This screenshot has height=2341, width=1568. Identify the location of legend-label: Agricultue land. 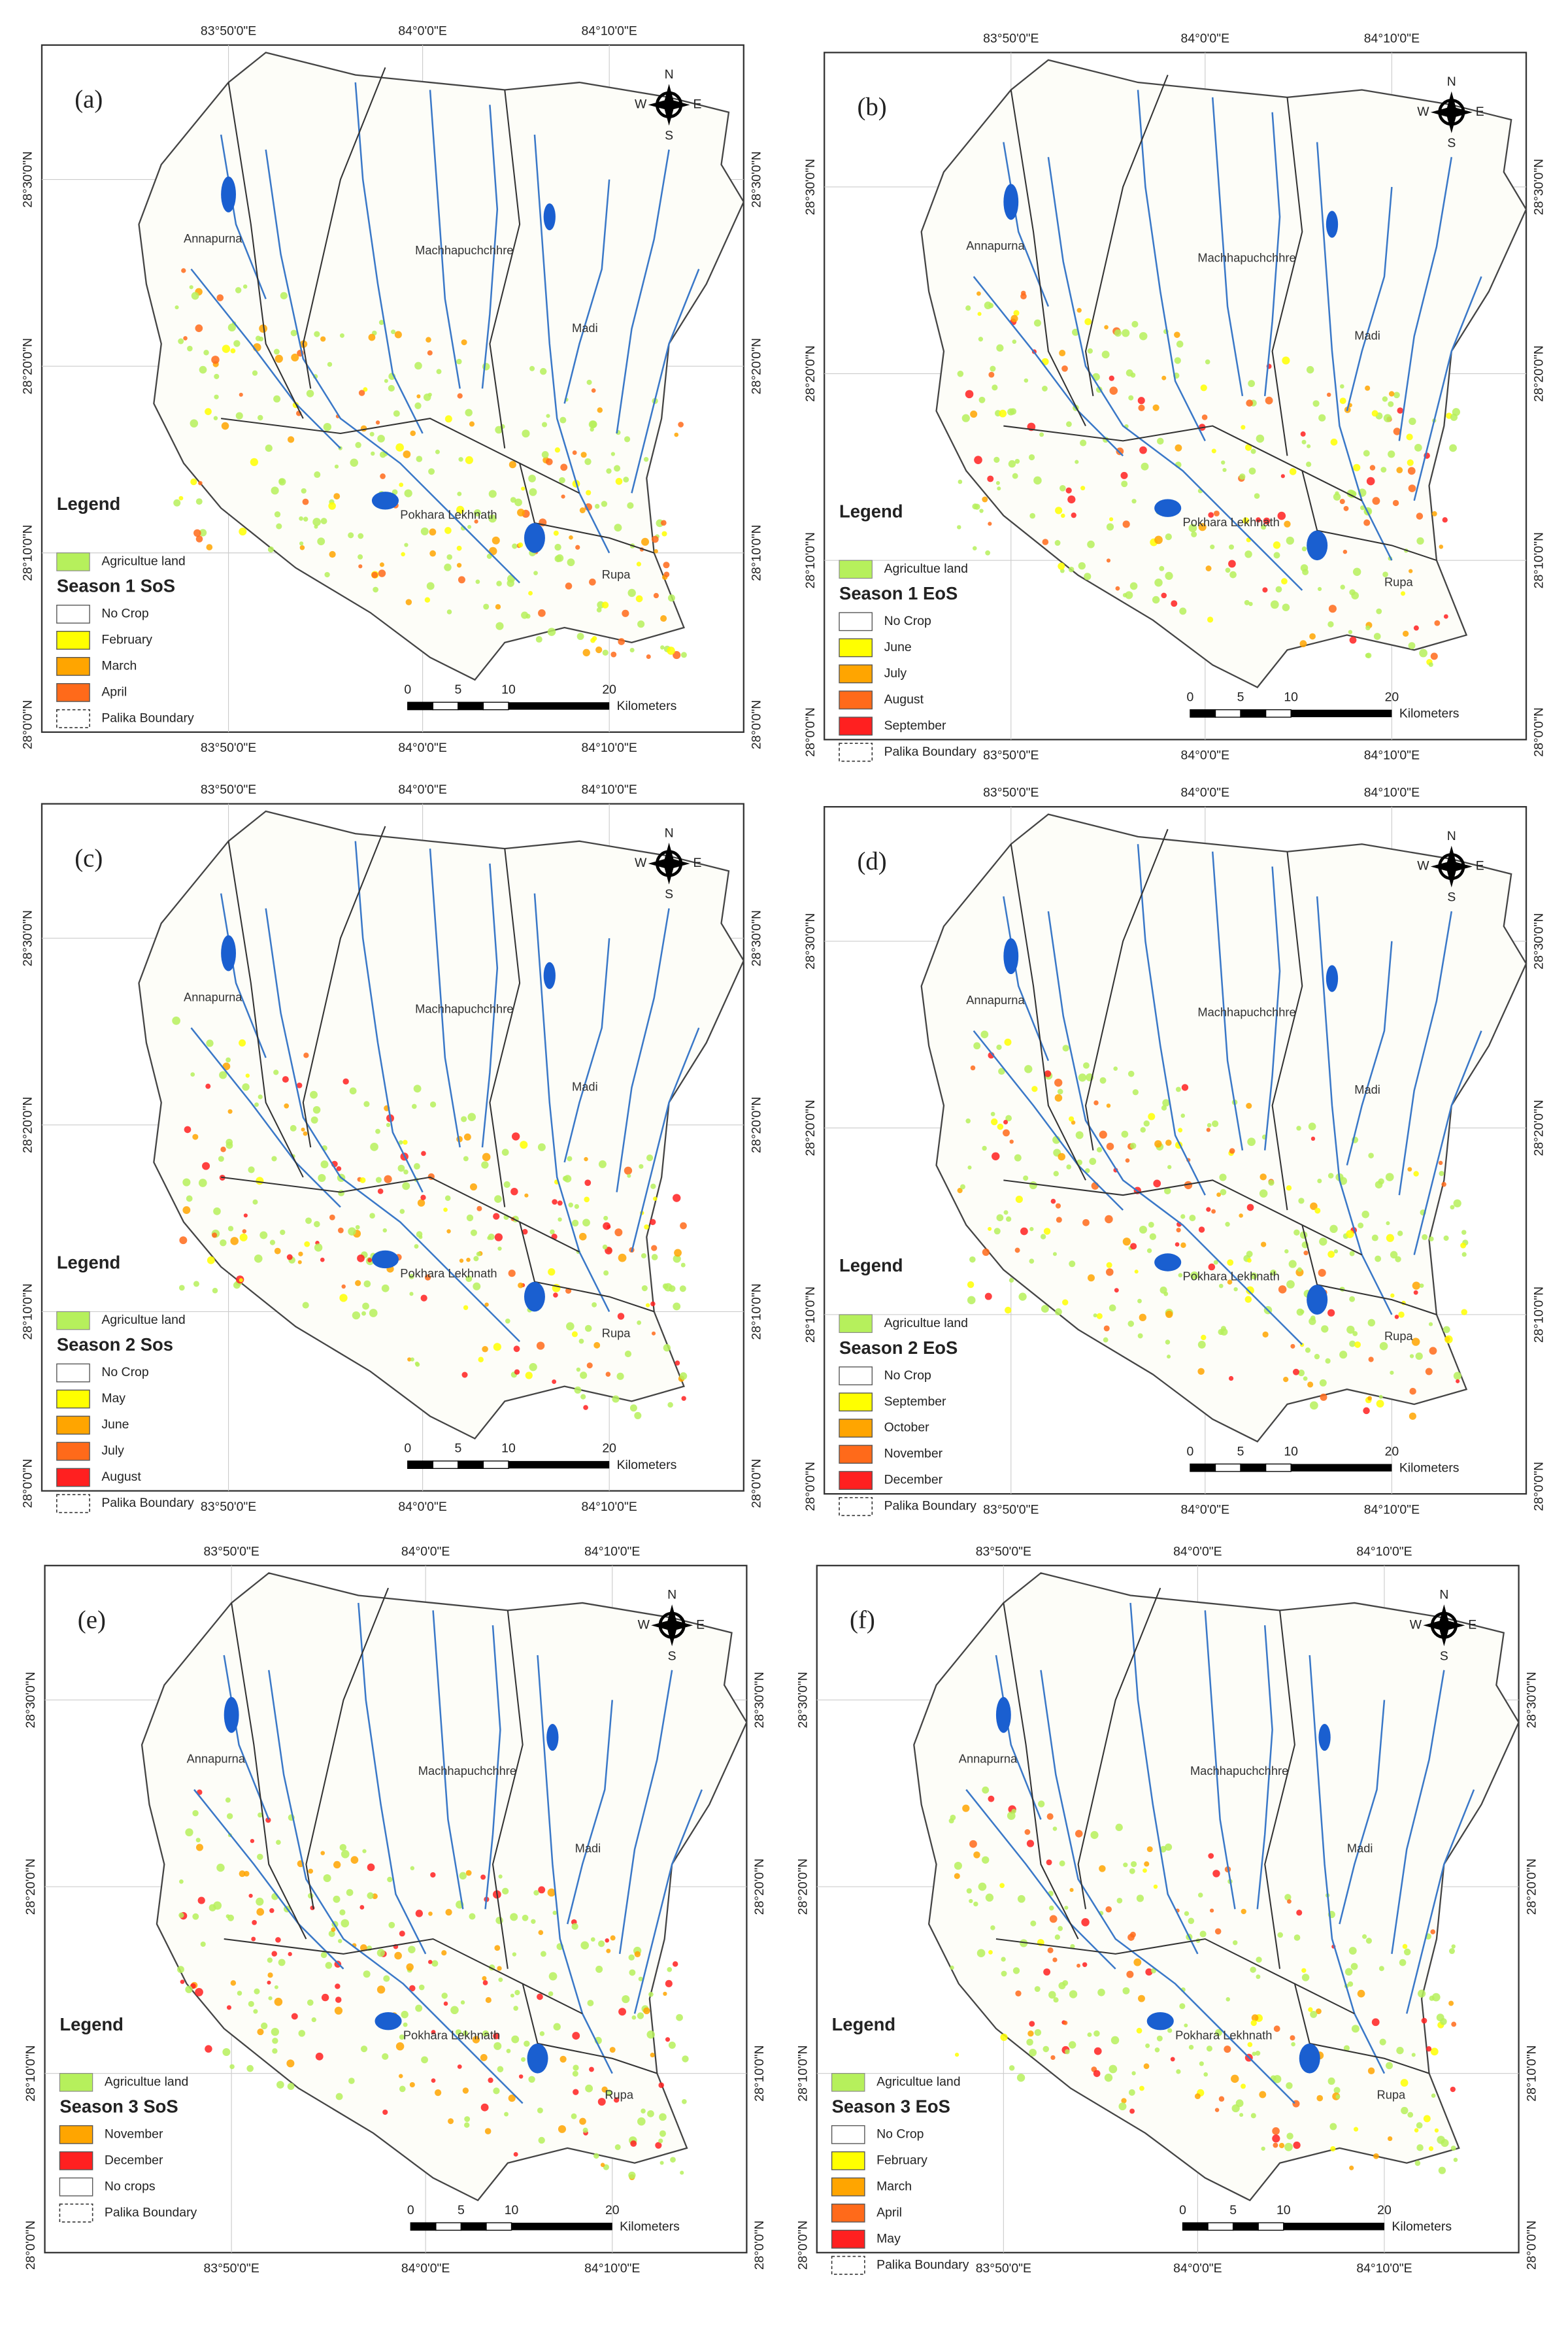
(143, 1320).